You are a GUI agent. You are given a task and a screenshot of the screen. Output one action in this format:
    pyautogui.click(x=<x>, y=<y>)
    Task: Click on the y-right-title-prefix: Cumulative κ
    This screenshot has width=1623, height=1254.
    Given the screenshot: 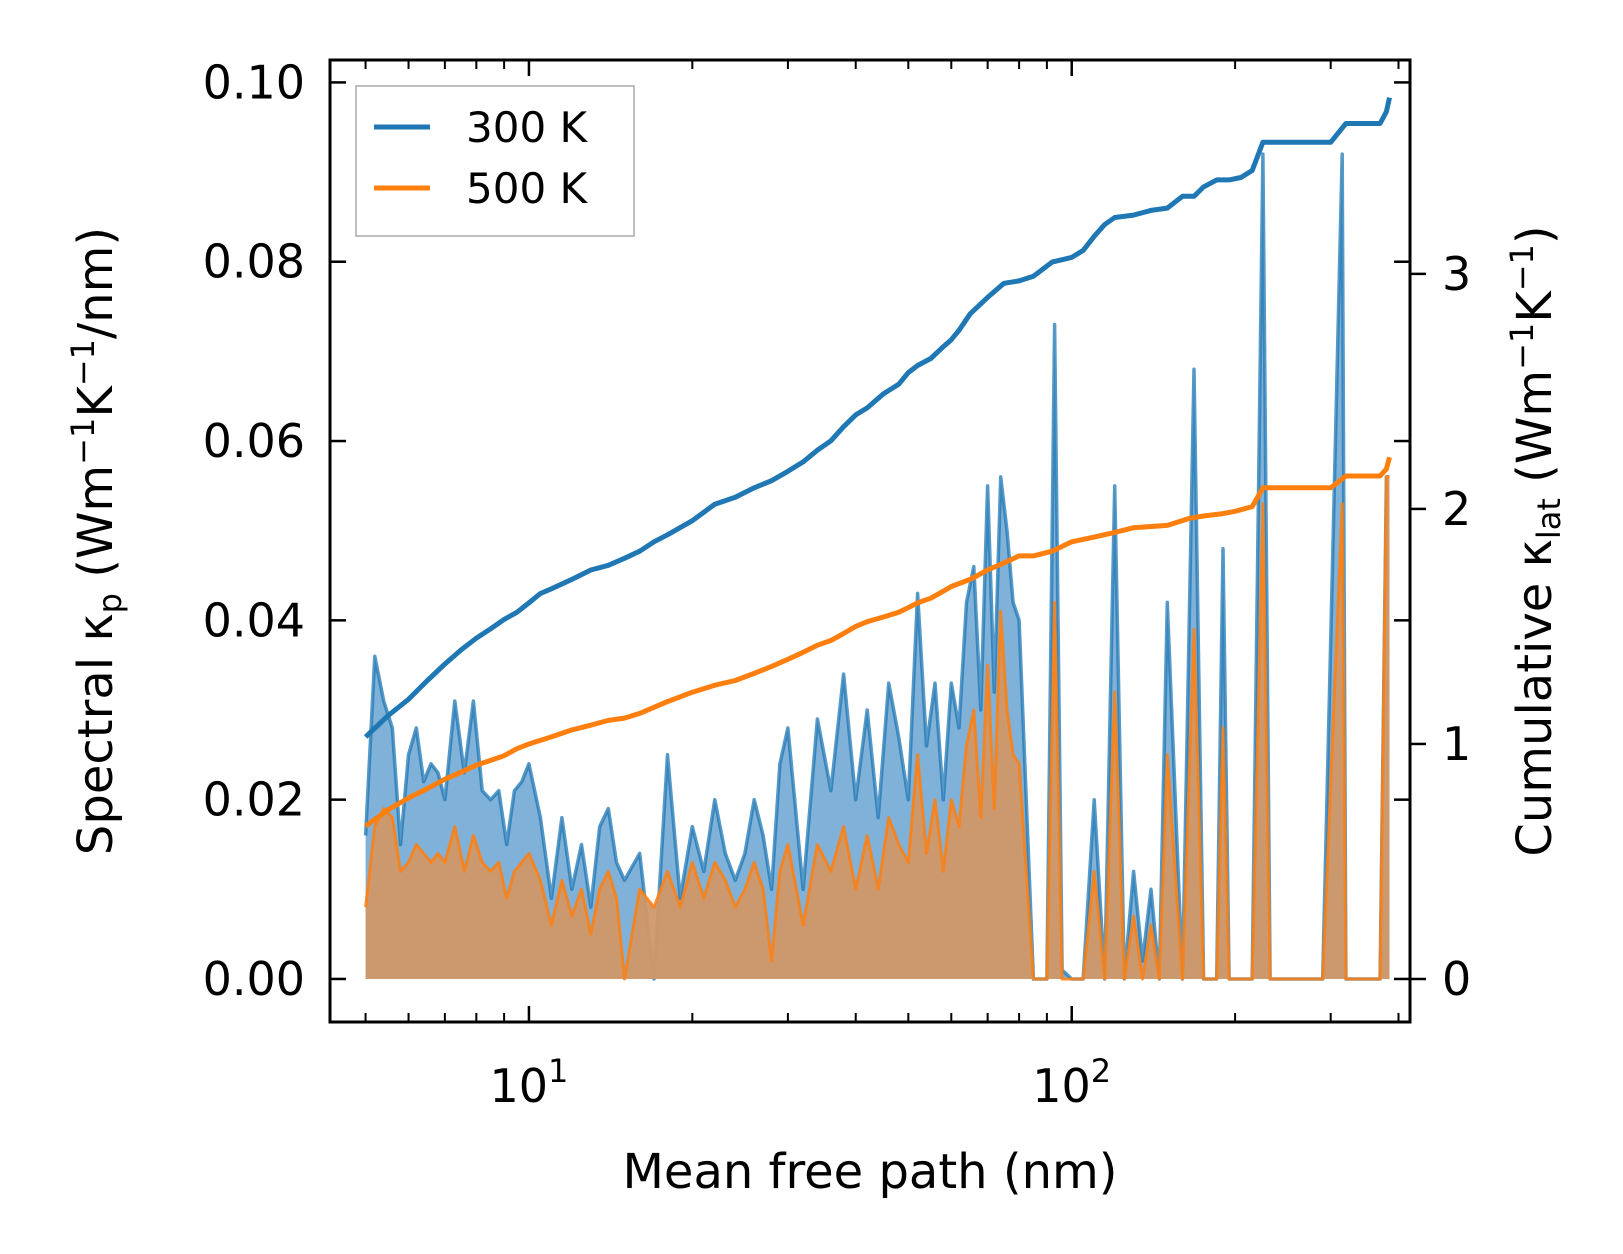 What is the action you would take?
    pyautogui.click(x=1535, y=698)
    